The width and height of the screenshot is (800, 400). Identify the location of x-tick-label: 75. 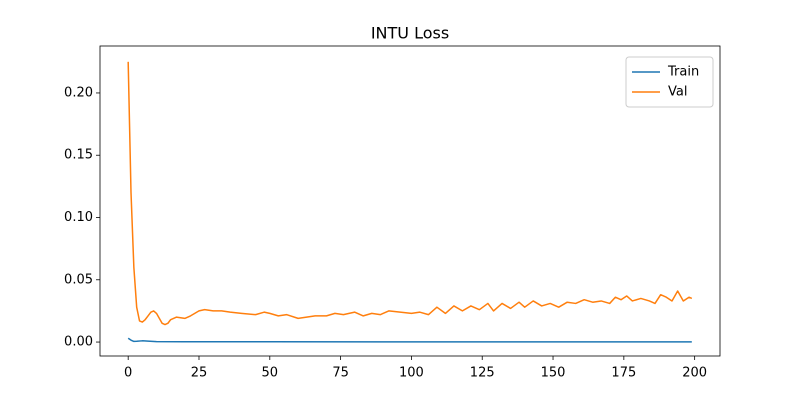
(340, 373).